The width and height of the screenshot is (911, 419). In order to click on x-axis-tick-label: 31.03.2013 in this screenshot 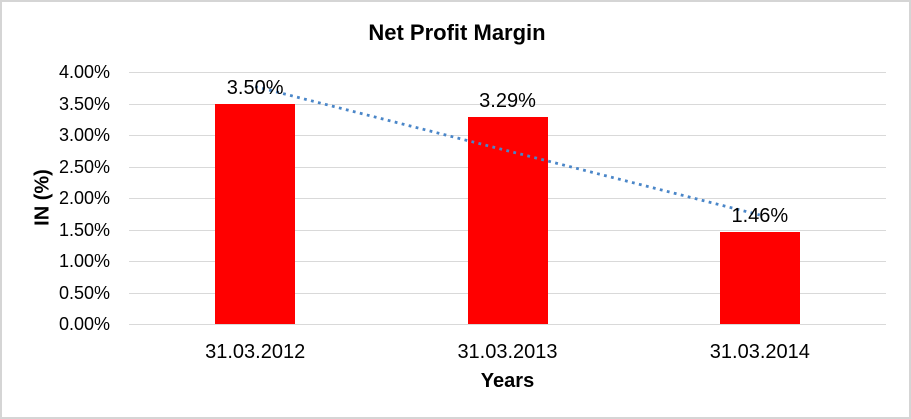, I will do `click(507, 352)`.